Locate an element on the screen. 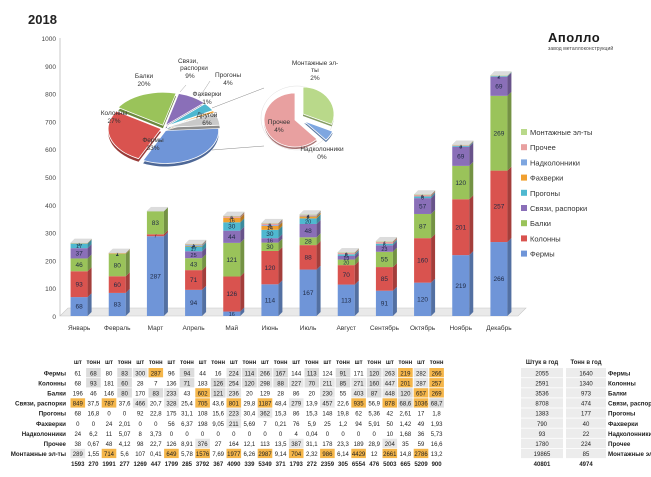 This screenshot has height=477, width=651. table-cell: 30,4 is located at coordinates (250, 415).